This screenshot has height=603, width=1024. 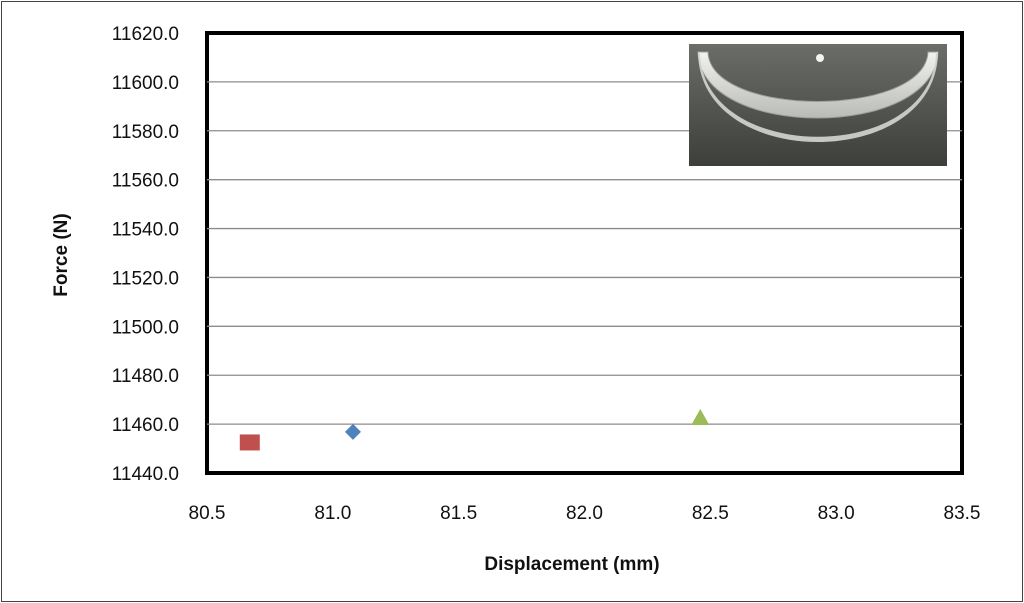 I want to click on x-tick-label: 80.5, so click(x=207, y=513).